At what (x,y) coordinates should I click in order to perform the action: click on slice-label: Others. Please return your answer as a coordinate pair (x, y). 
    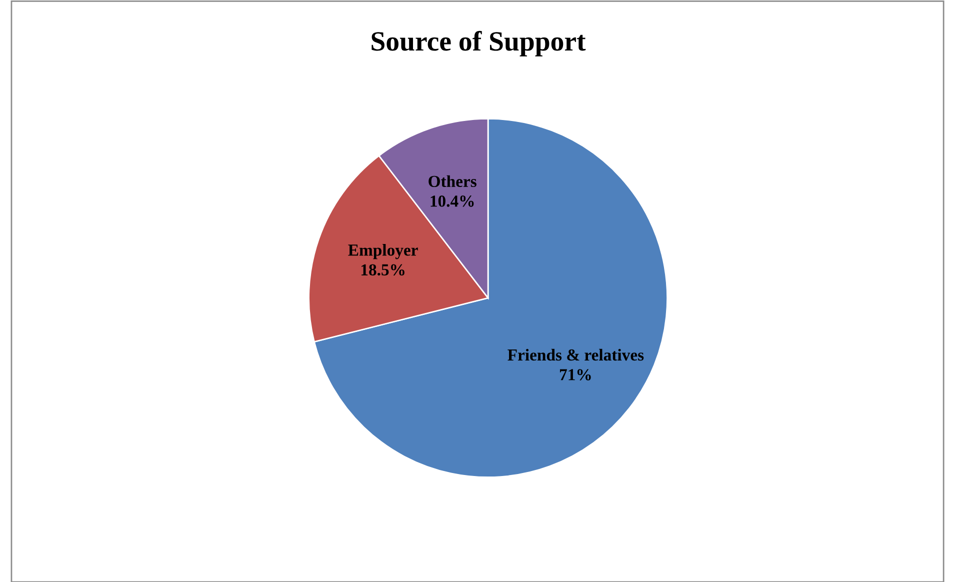
    Looking at the image, I should click on (452, 181).